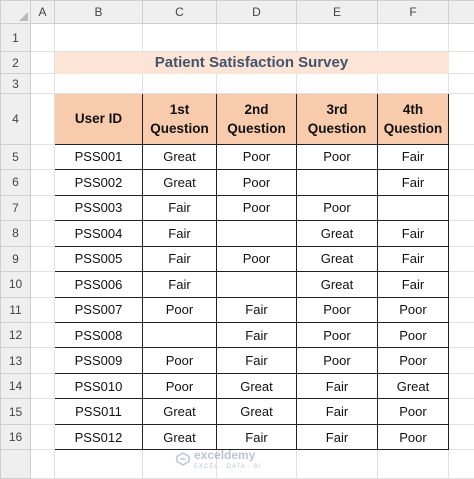 This screenshot has width=474, height=479. Describe the element at coordinates (98, 118) in the screenshot. I see `table-header-cell: User ID` at that location.